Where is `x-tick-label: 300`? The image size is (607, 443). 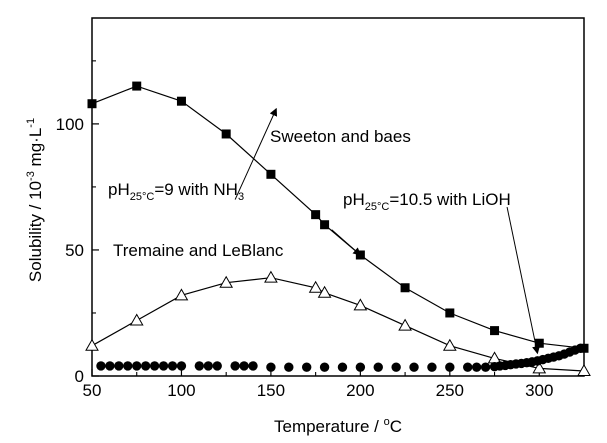 x-tick-label: 300 is located at coordinates (539, 390).